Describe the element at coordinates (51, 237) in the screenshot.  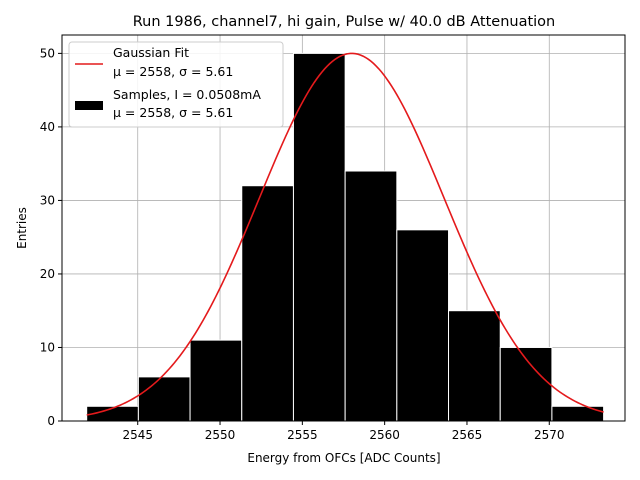
I see `y-axis-ticks: 0 10 20 30 40 50` at that location.